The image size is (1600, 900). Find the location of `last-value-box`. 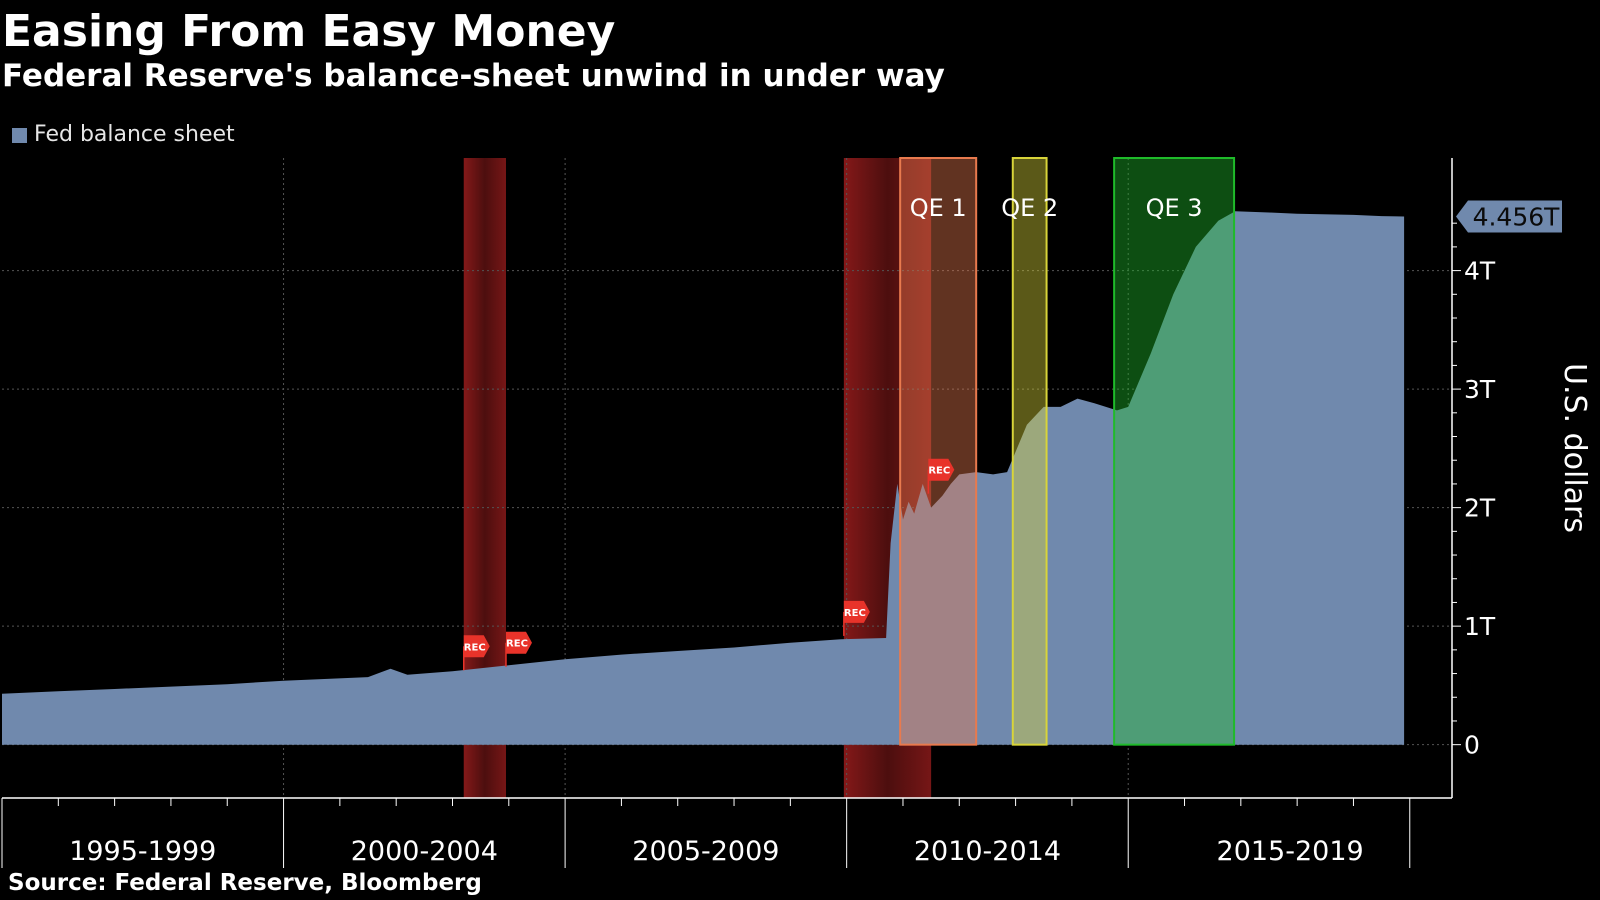

last-value-box is located at coordinates (1509, 216).